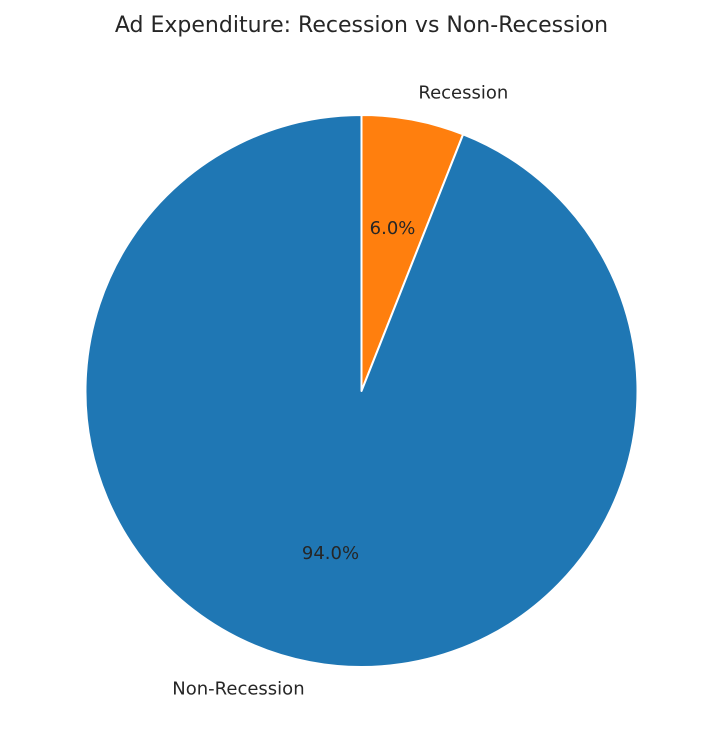 The image size is (723, 753). Describe the element at coordinates (463, 92) in the screenshot. I see `slice-label-recession: Recession` at that location.